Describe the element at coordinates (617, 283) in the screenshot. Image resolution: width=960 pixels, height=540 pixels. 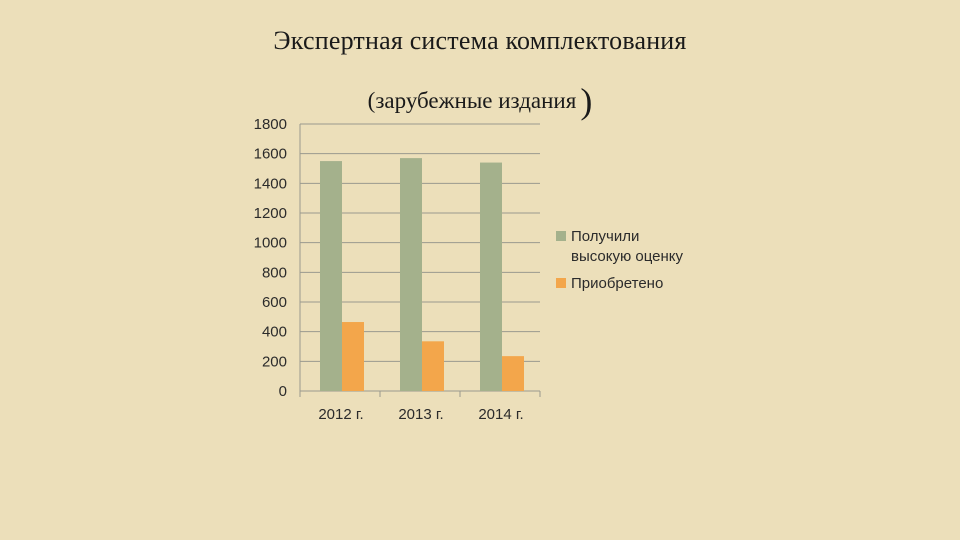
I see `legend-label: Приобретено` at that location.